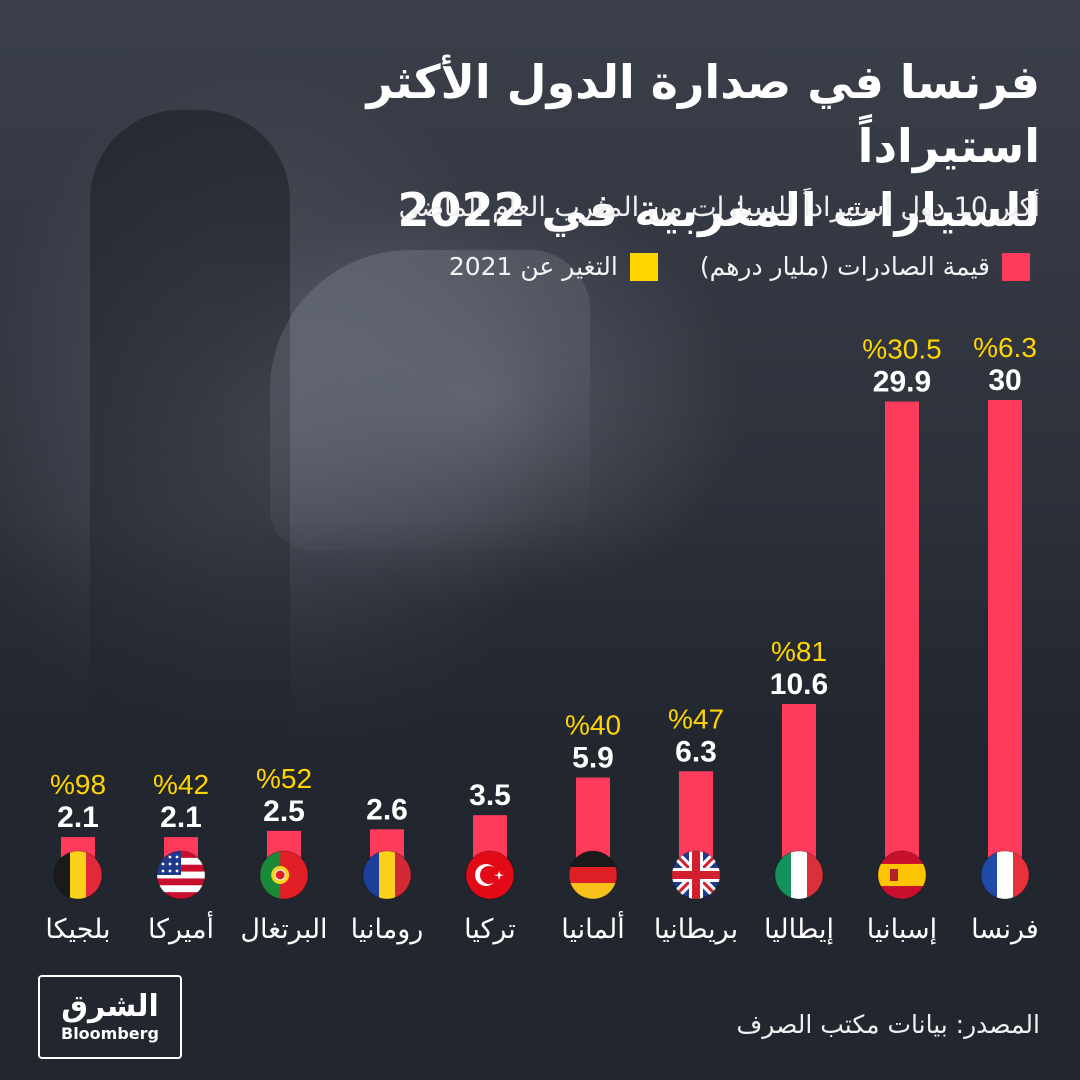 This screenshot has width=1080, height=1080. Describe the element at coordinates (593, 725) in the screenshot. I see `change-label: %40` at that location.